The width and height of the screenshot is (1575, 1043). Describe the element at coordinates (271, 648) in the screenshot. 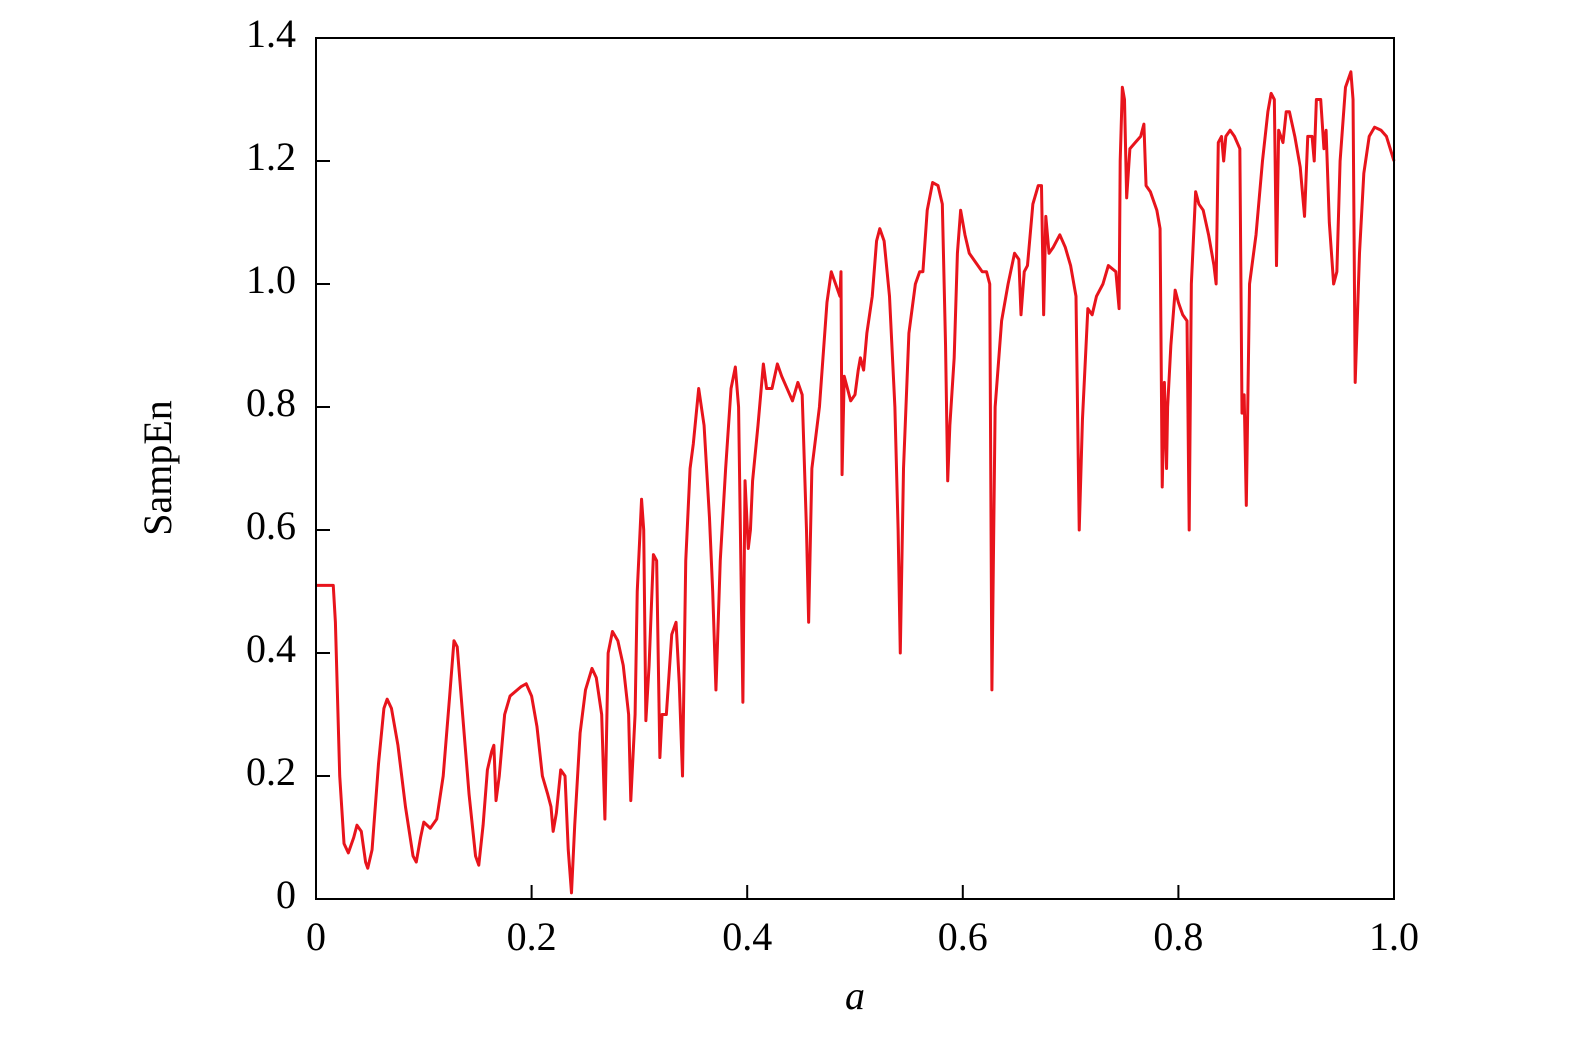

I see `y-tick-label: 0.4` at that location.